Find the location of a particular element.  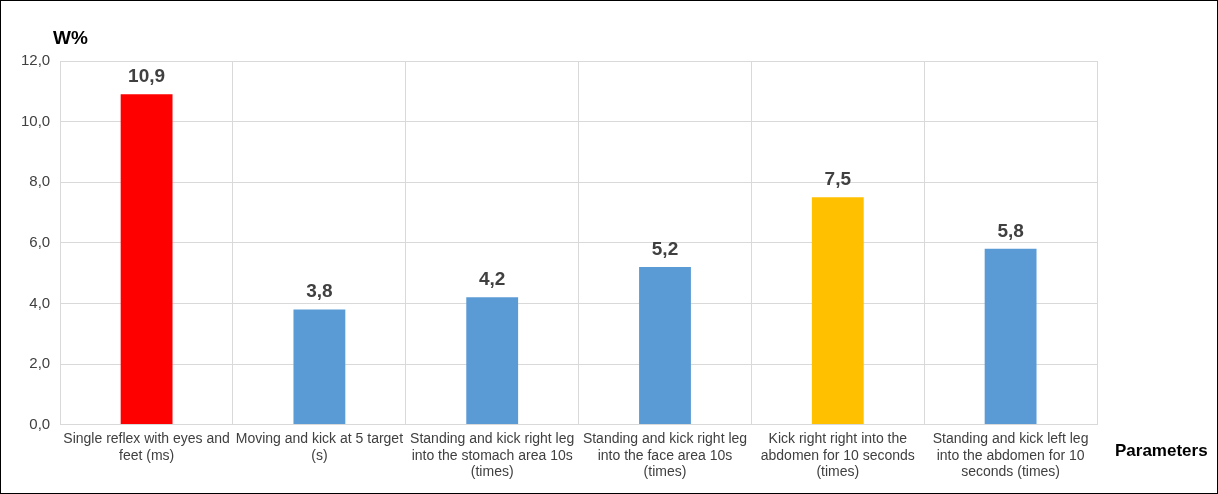

data-label: 4,2 is located at coordinates (492, 279).